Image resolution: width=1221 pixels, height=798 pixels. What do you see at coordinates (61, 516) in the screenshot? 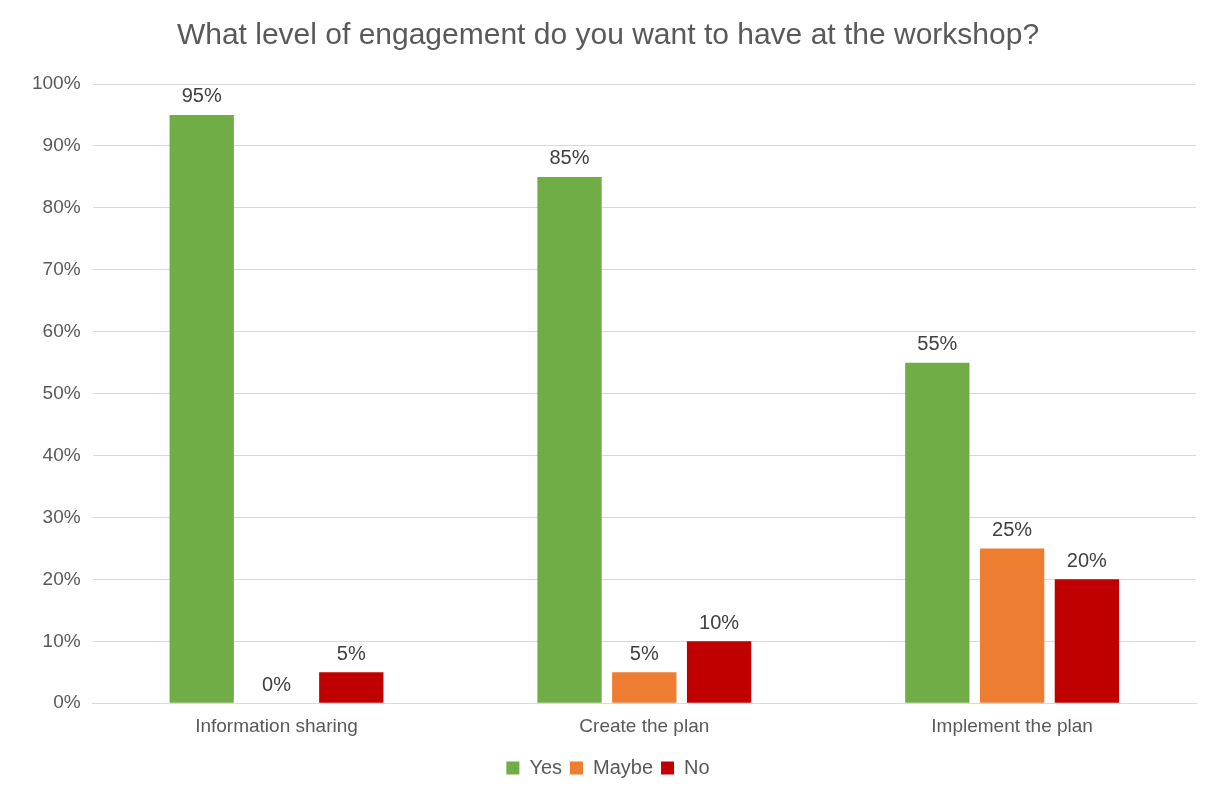
I see `y-tick-label: 30%` at bounding box center [61, 516].